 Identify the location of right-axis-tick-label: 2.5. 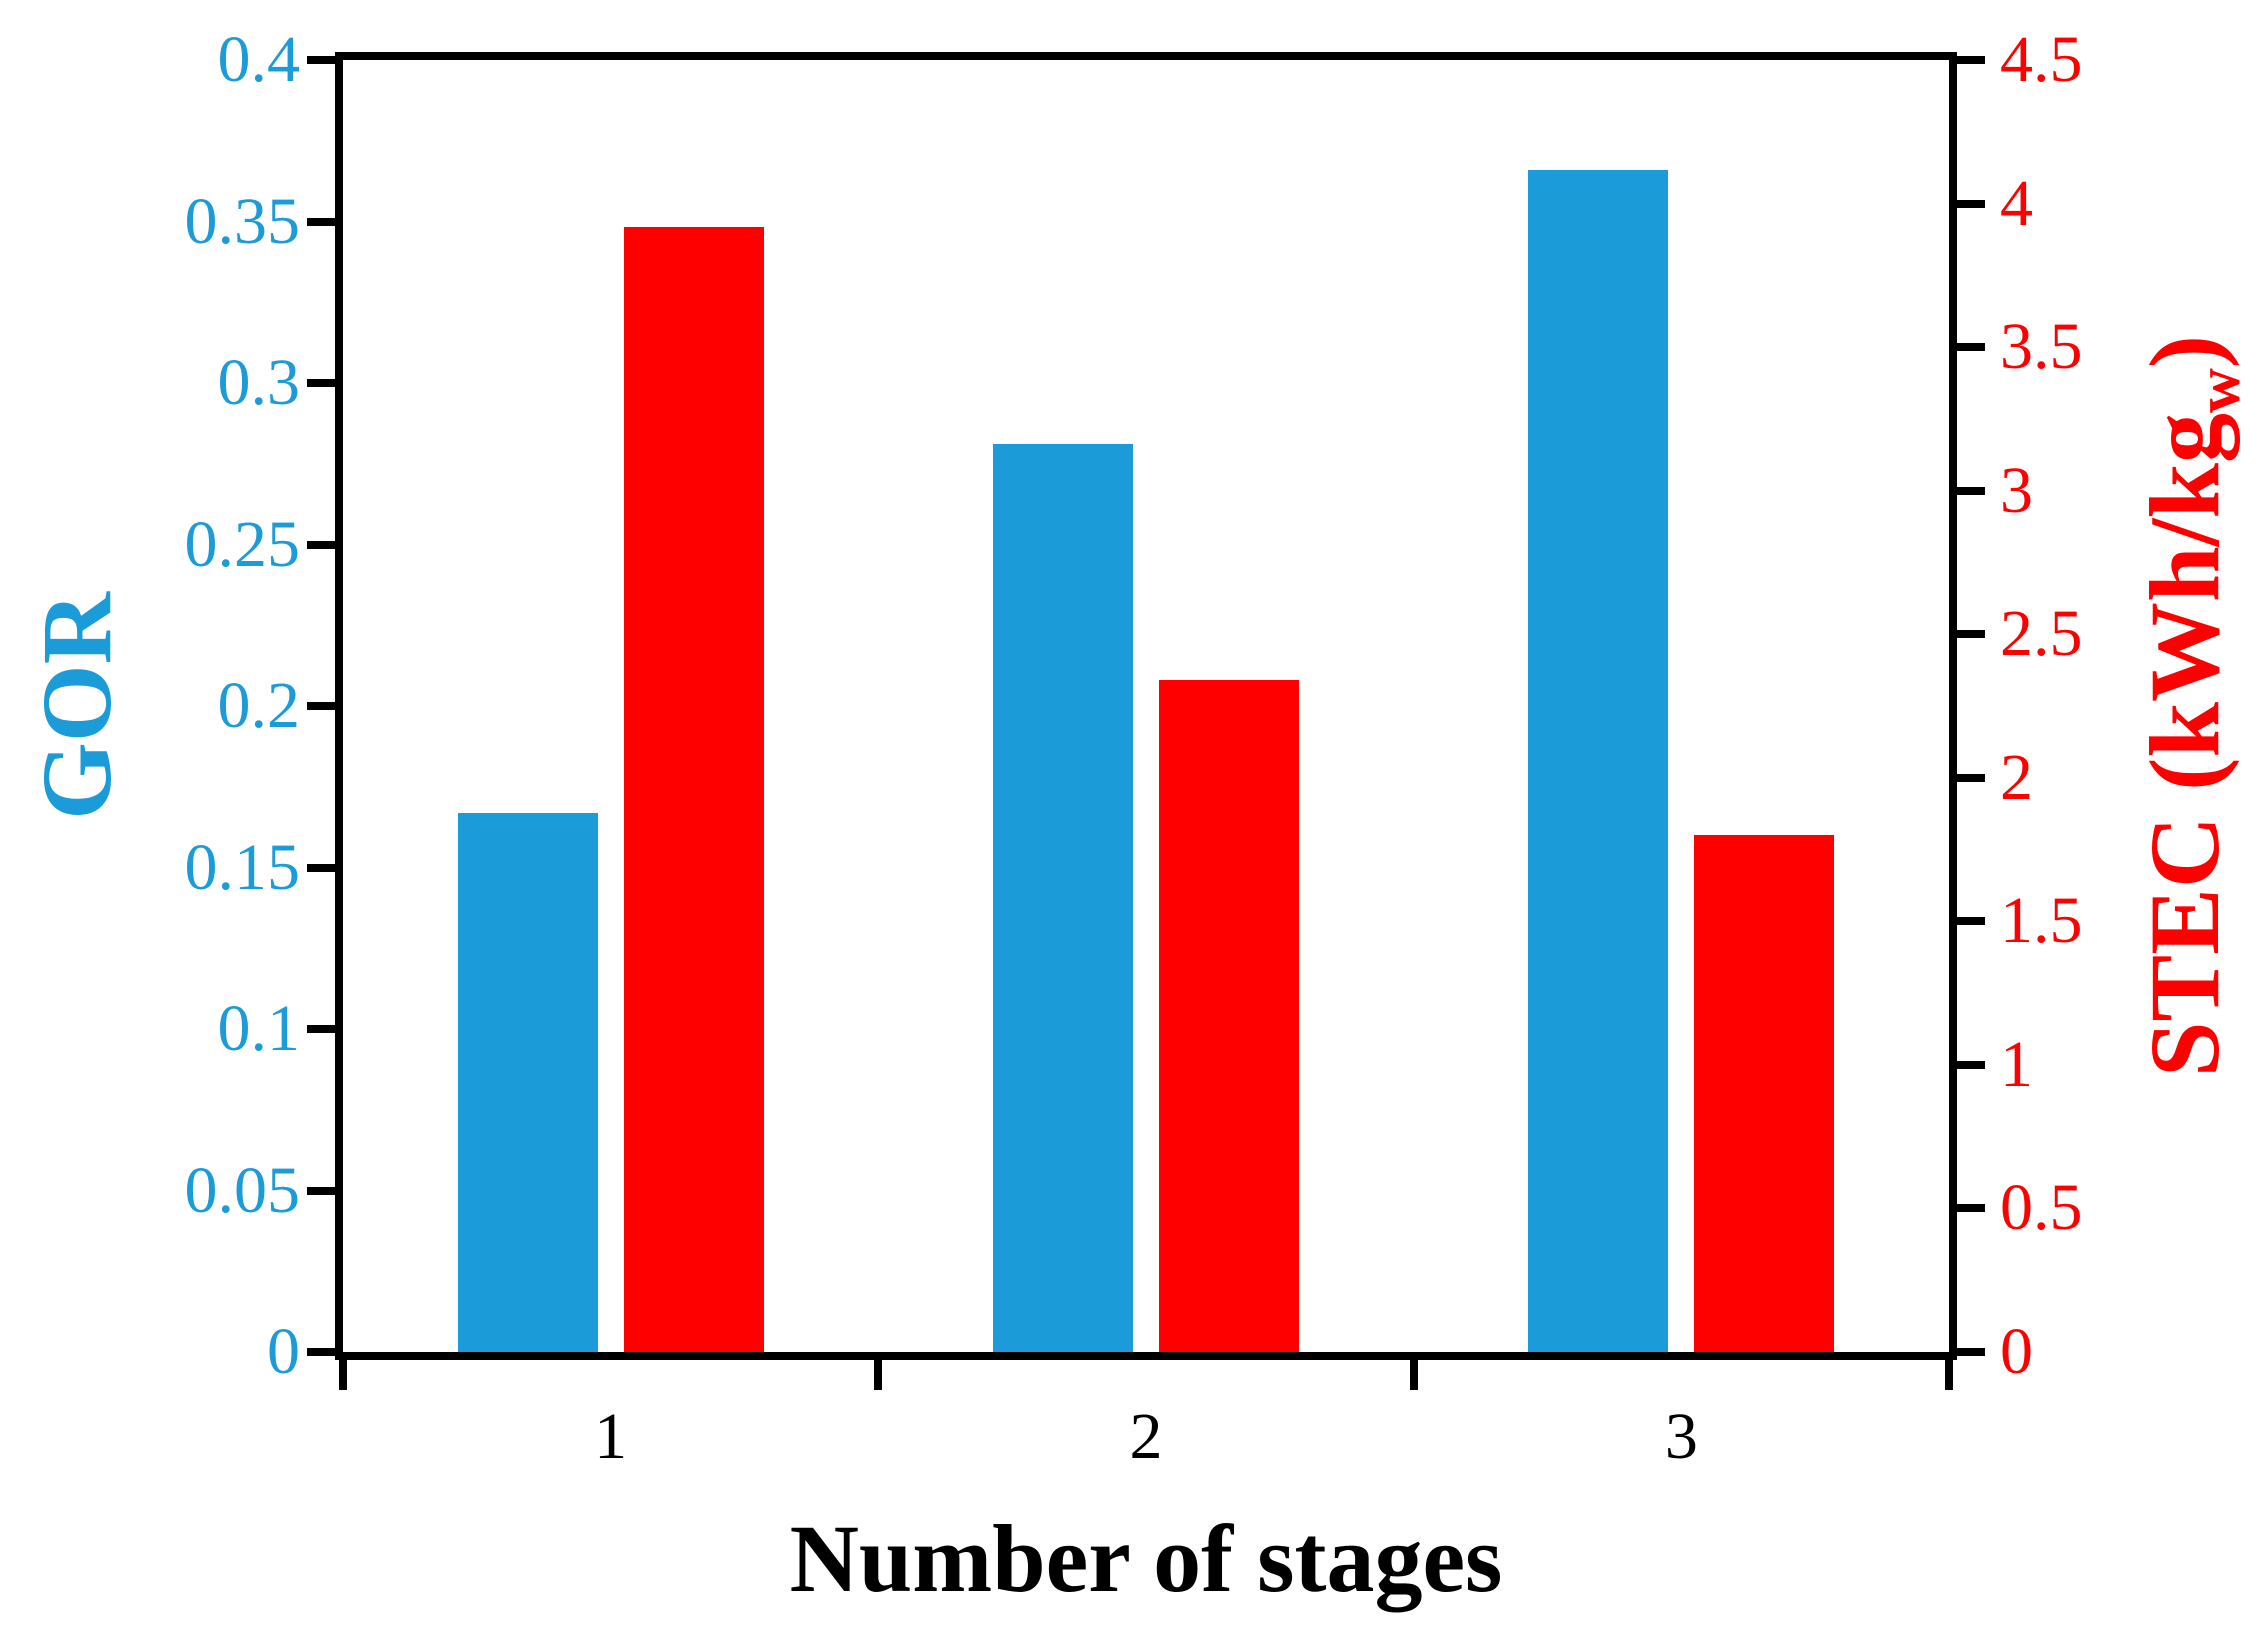
(2041, 634).